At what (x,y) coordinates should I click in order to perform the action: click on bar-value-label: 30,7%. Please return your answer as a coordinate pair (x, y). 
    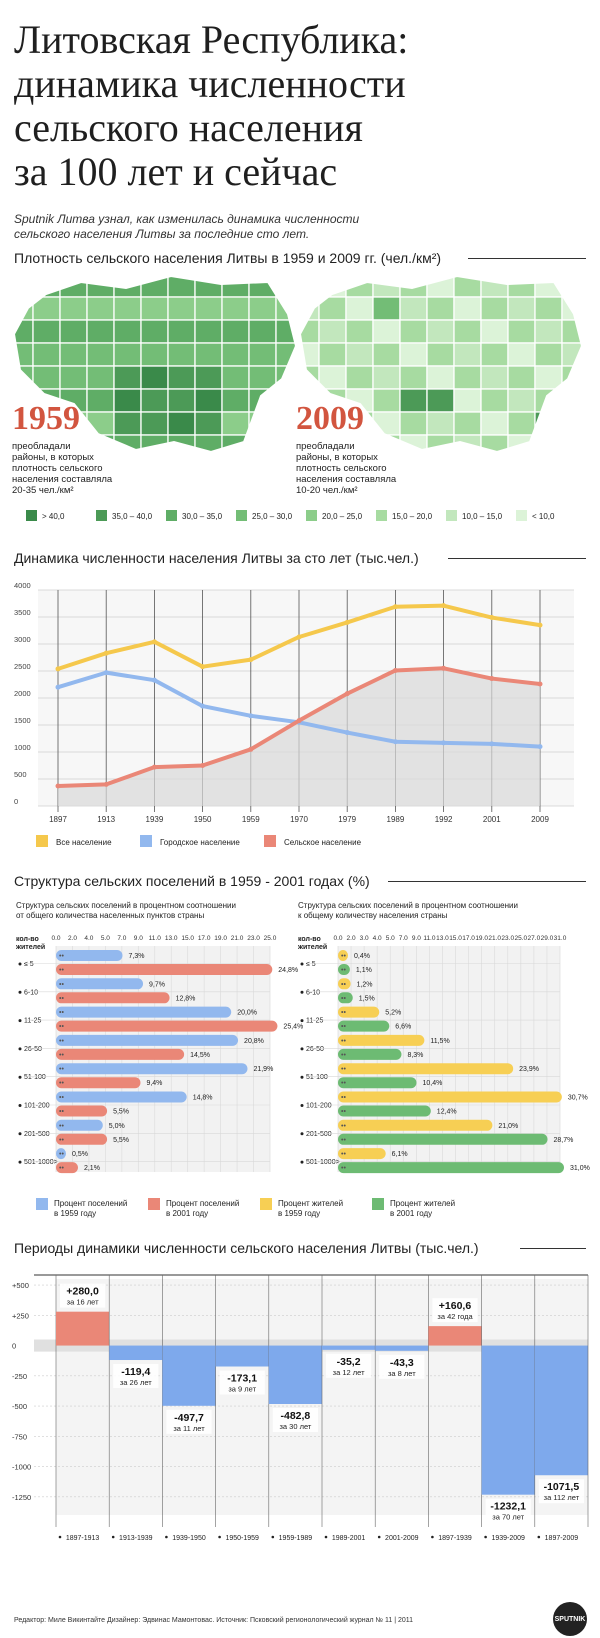
    Looking at the image, I should click on (578, 1098).